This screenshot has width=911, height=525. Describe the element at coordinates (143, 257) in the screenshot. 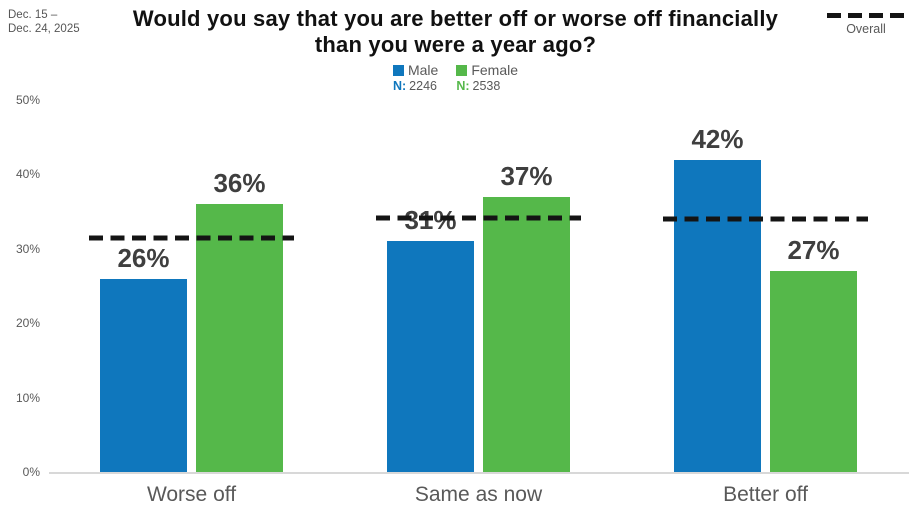

I see `bar-value-label-male-worse-off: 26%` at that location.